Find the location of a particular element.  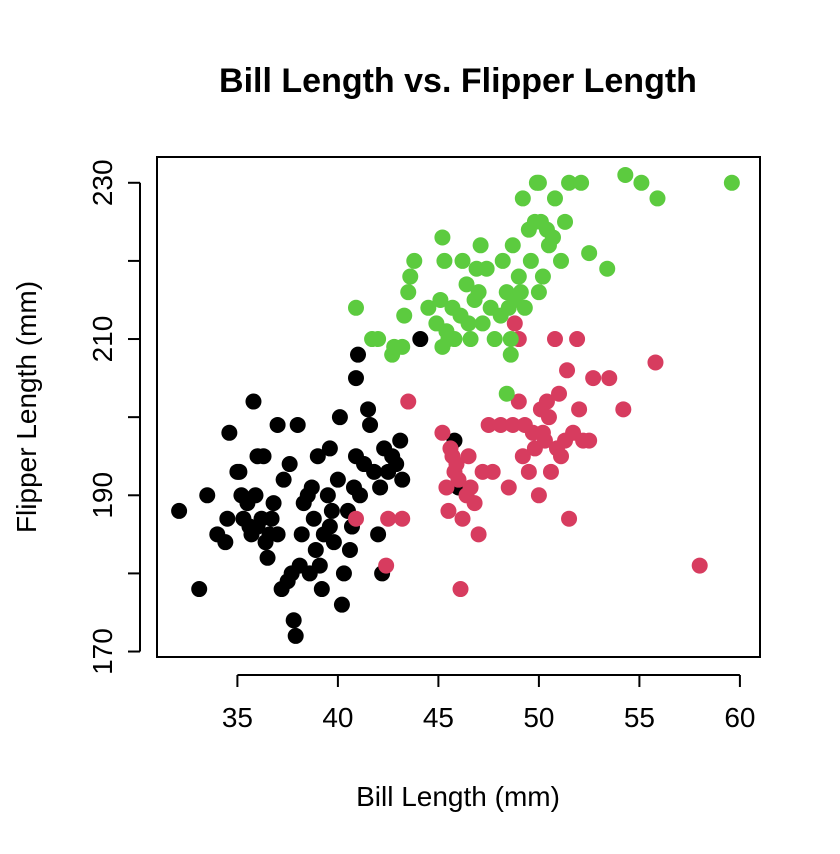

y-tick-label: 170 is located at coordinates (102, 651).